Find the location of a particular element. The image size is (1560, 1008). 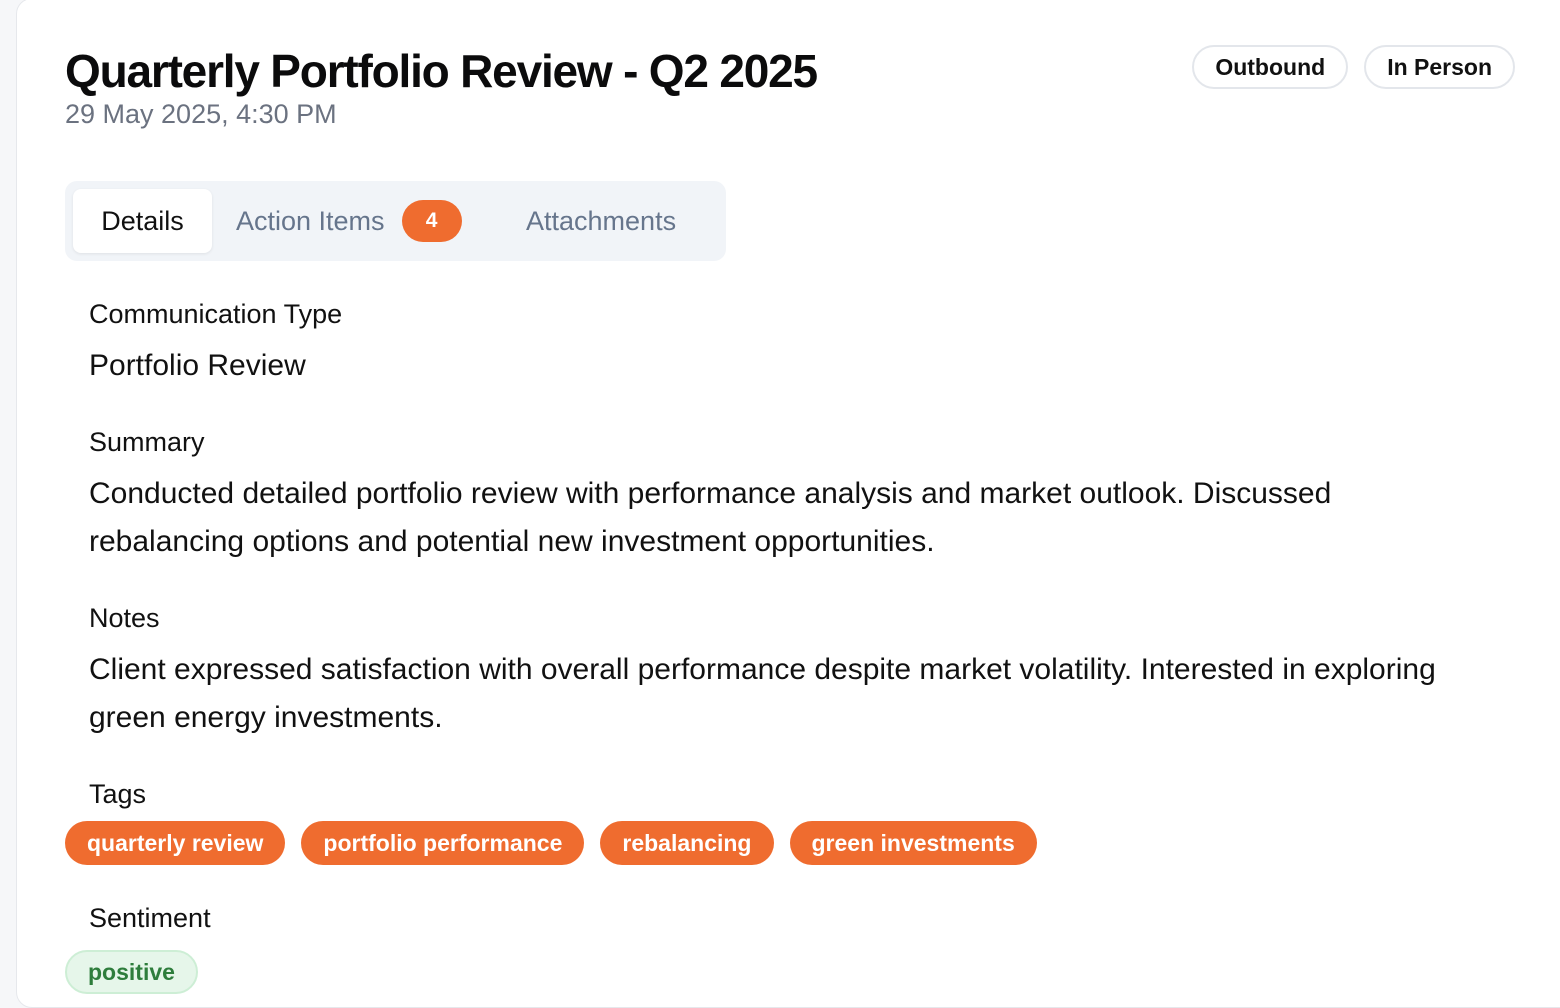

tab-attachments-label: Attachments is located at coordinates (601, 220).